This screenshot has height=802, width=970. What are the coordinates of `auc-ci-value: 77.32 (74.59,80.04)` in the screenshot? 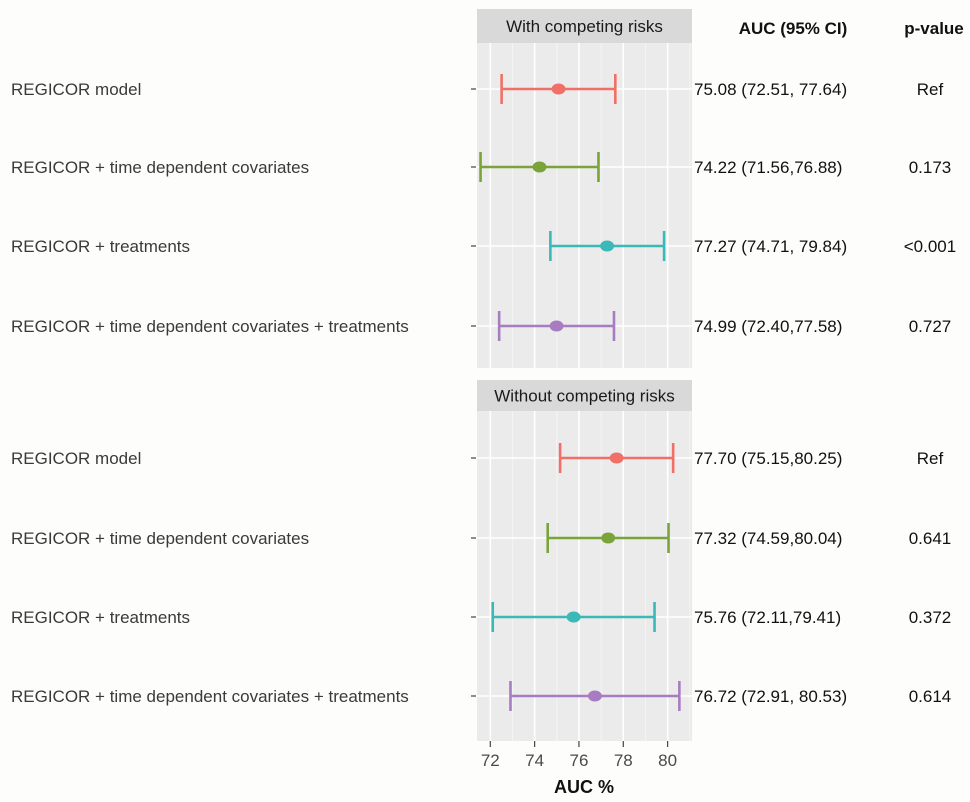 It's located at (768, 538).